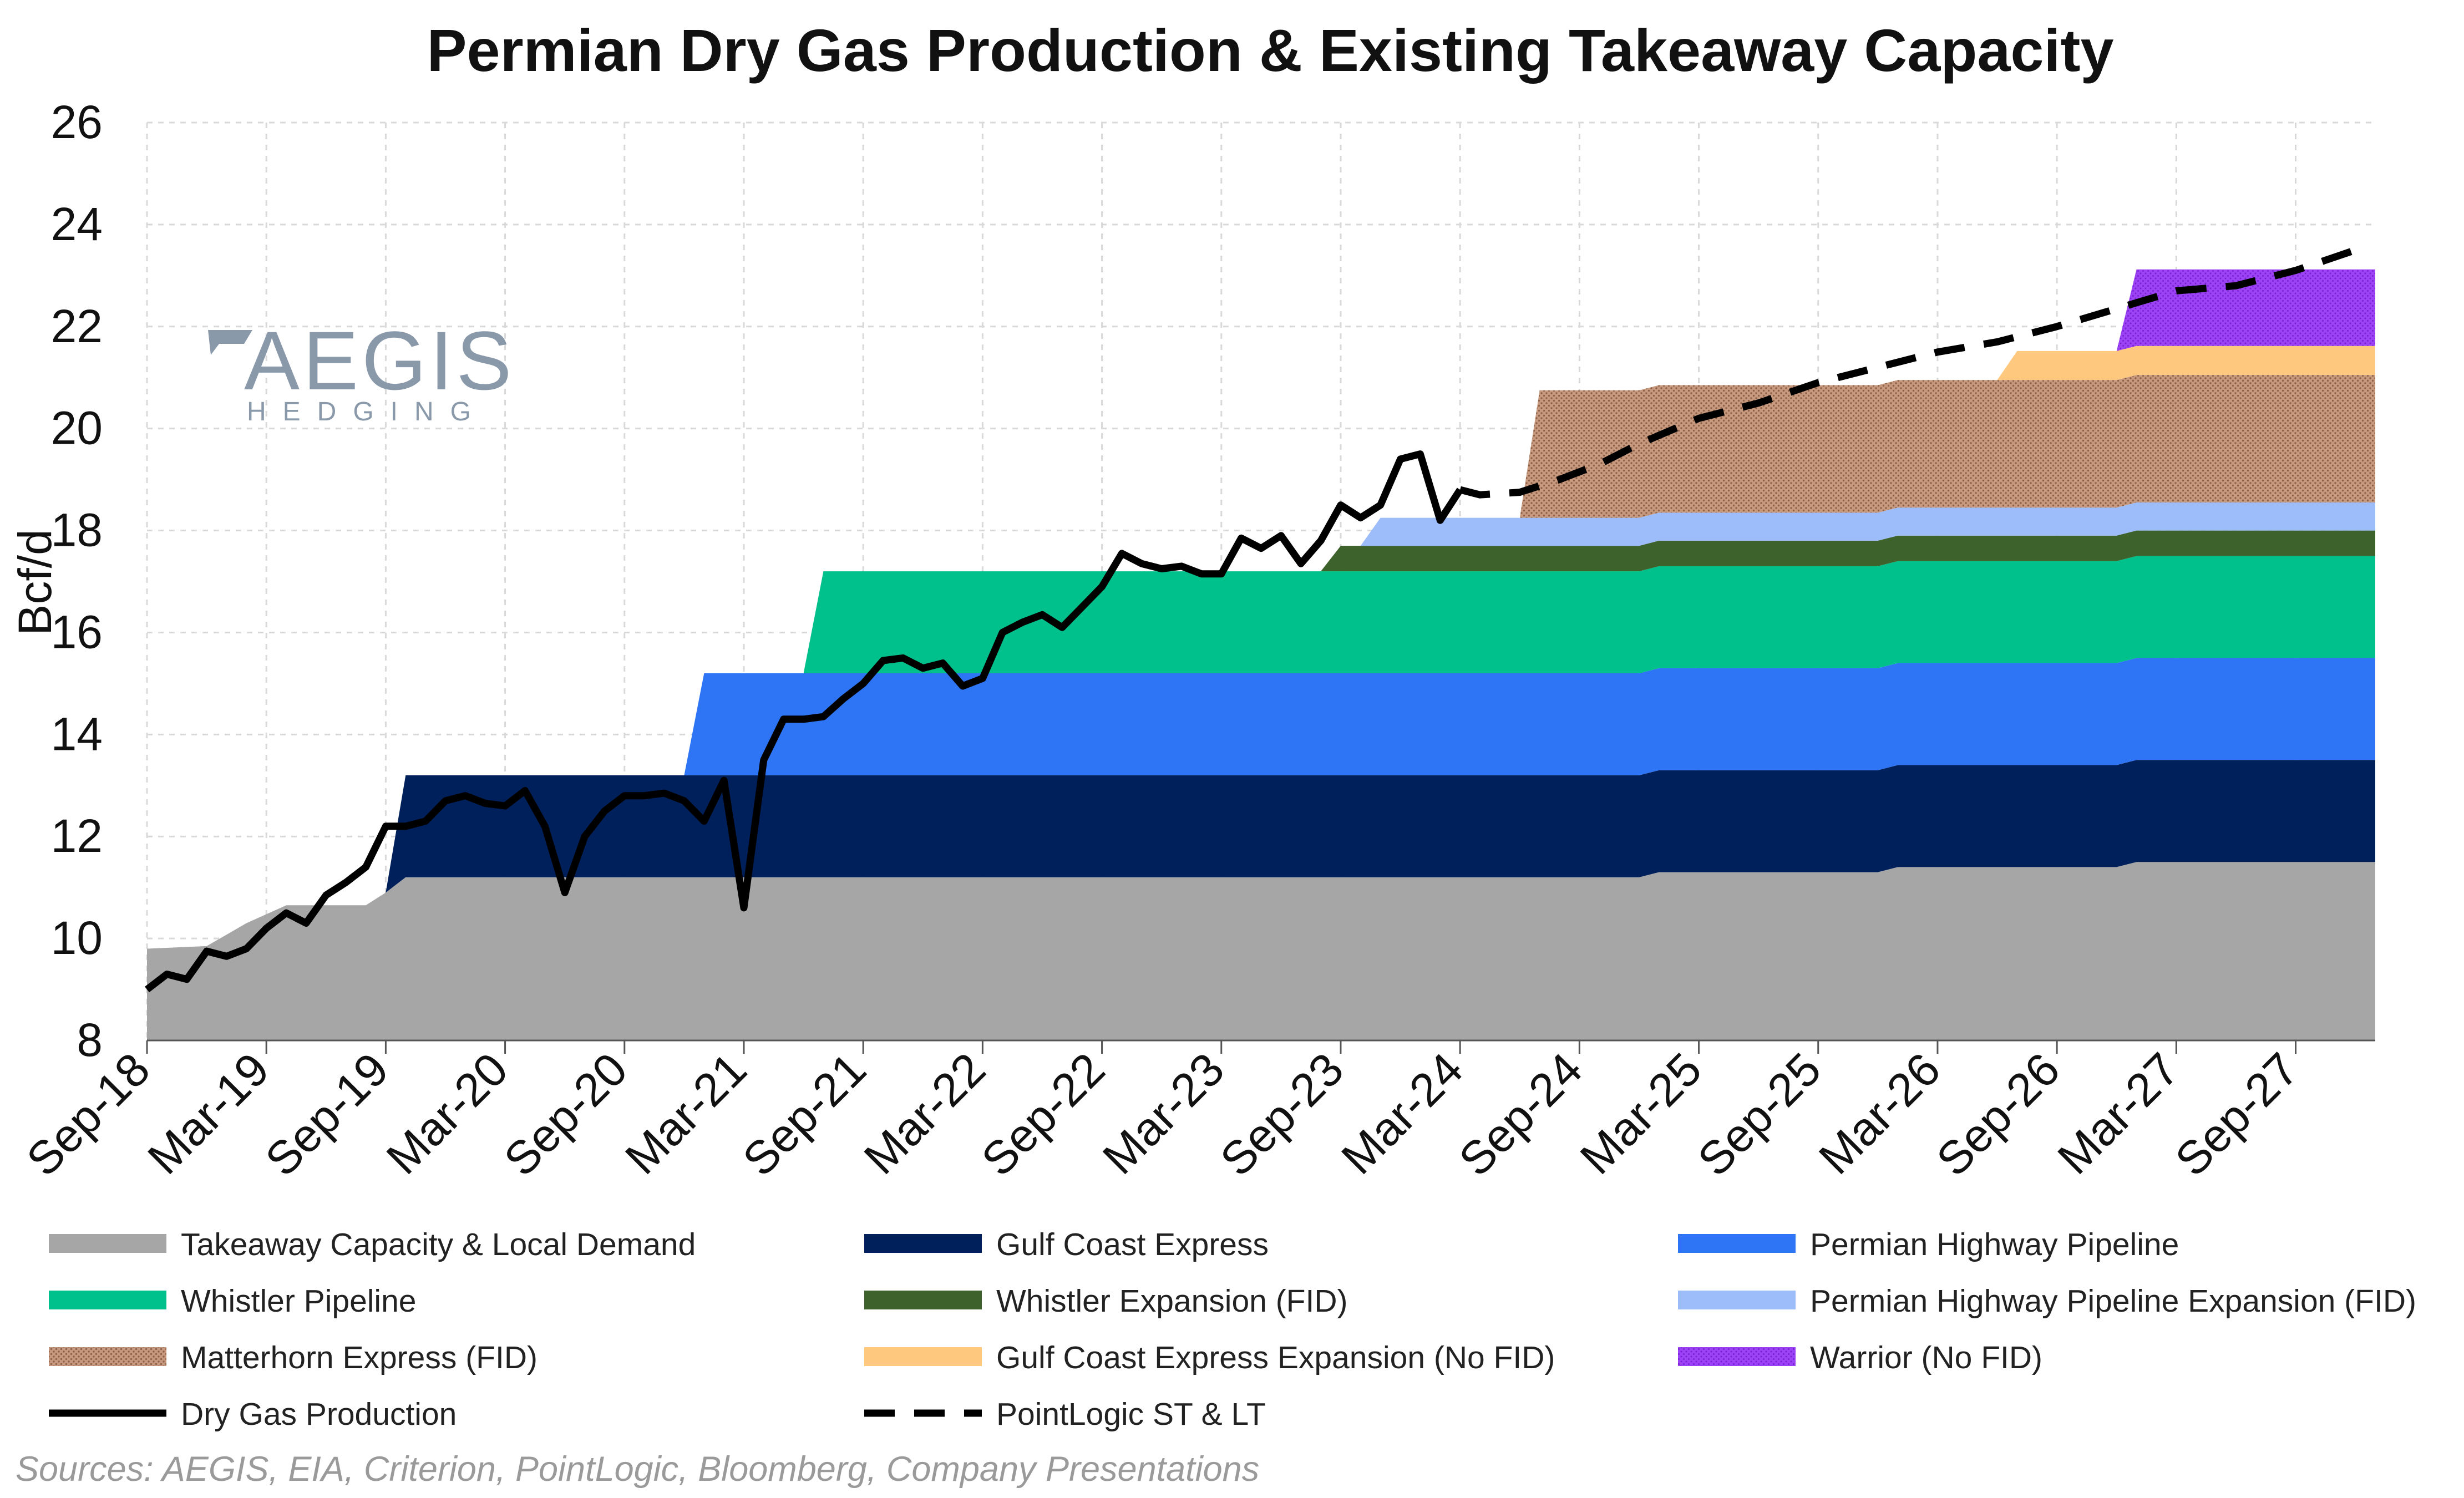  What do you see at coordinates (924, 1114) in the screenshot?
I see `x-tick-label: Mar-22` at bounding box center [924, 1114].